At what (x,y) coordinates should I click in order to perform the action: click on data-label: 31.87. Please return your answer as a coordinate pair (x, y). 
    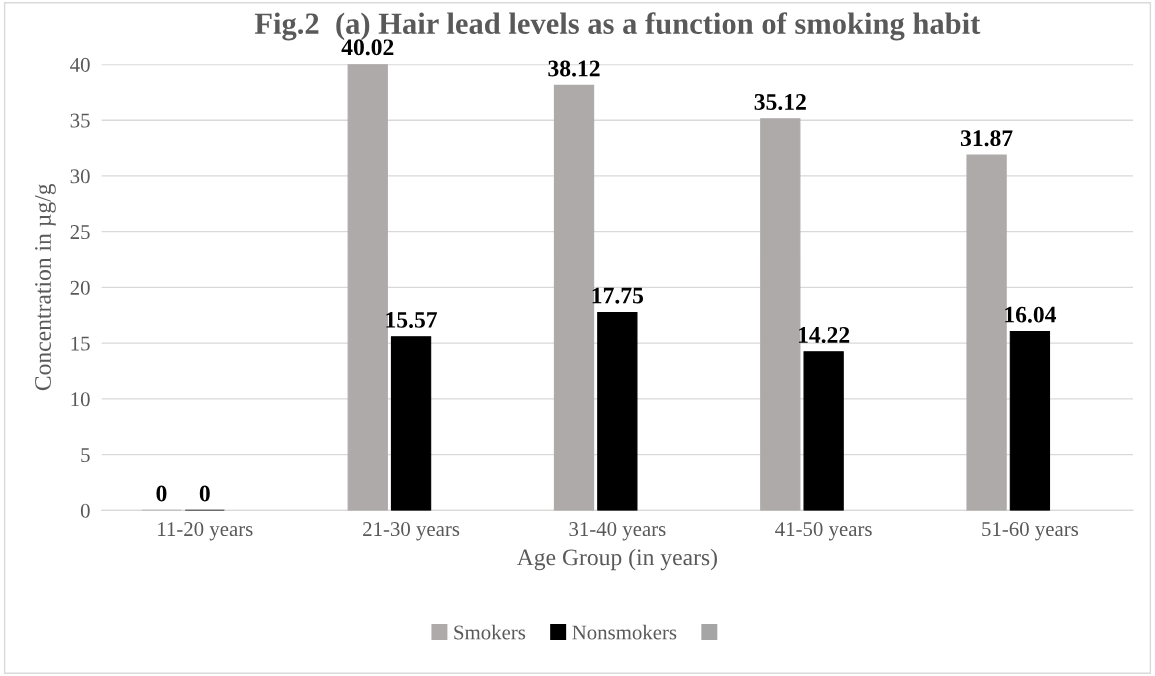
    Looking at the image, I should click on (986, 138).